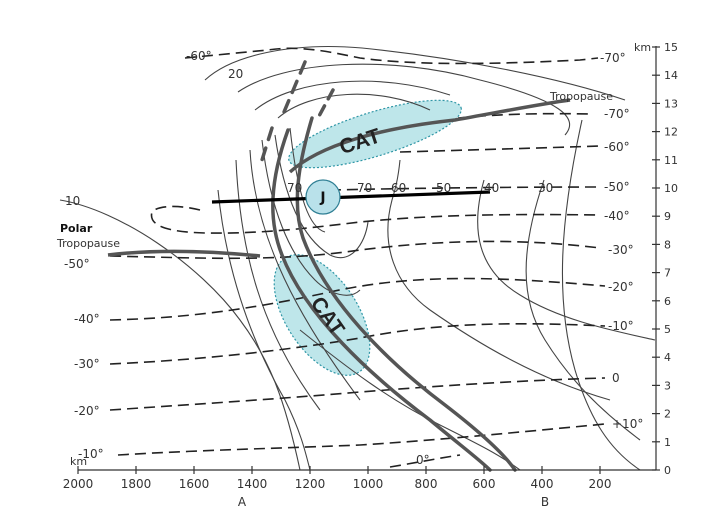 Image resolution: width=726 pixels, height=529 pixels. I want to click on point-a-label: A, so click(242, 502).